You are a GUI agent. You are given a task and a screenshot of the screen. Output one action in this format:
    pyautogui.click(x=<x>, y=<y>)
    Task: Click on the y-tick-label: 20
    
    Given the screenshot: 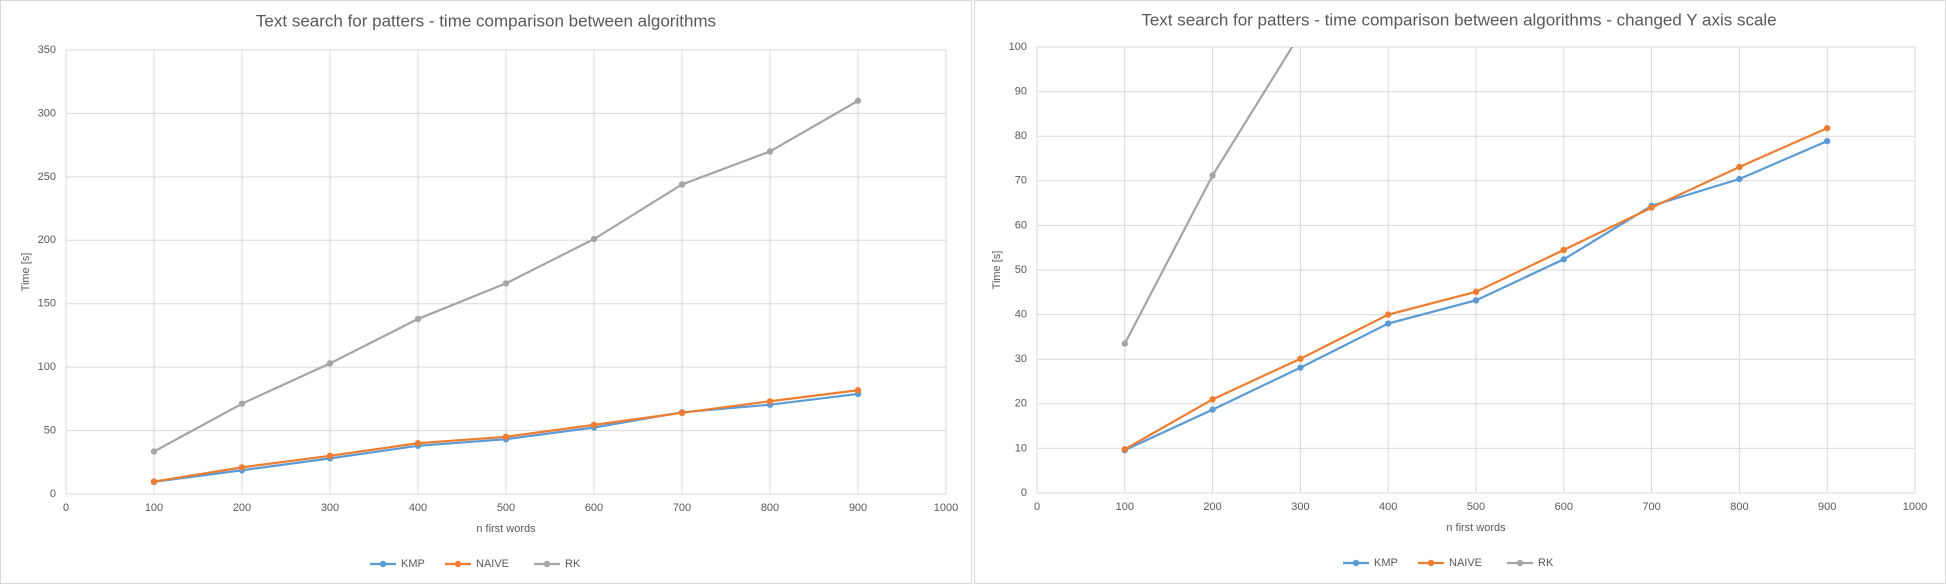 What is the action you would take?
    pyautogui.click(x=1021, y=404)
    